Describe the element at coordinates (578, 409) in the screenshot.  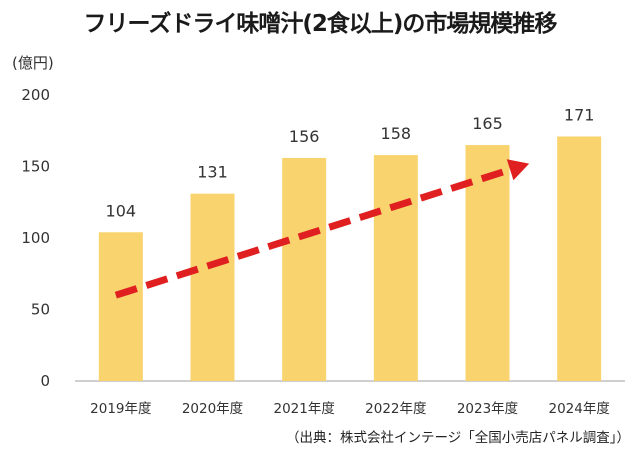
I see `category-label: 2024年度` at that location.